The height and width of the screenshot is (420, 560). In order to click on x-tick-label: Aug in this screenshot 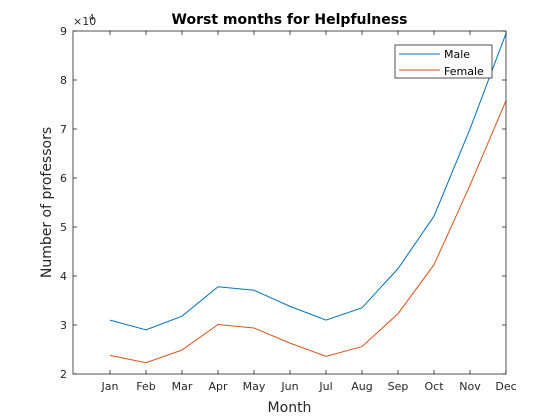, I will do `click(361, 386)`.